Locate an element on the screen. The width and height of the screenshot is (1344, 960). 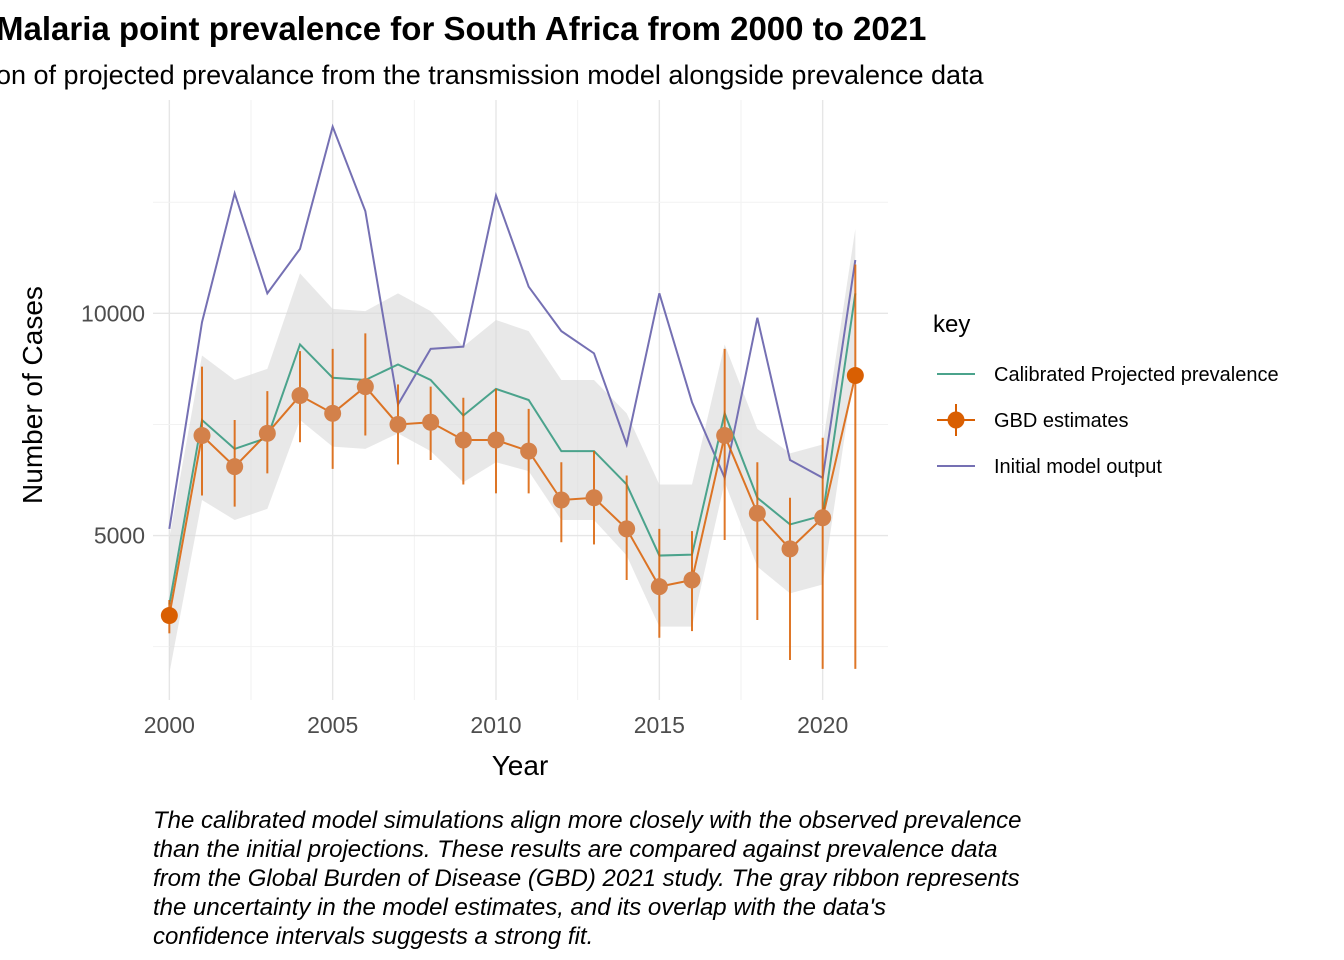
y-axis-title: Number of Cases is located at coordinates (32, 395).